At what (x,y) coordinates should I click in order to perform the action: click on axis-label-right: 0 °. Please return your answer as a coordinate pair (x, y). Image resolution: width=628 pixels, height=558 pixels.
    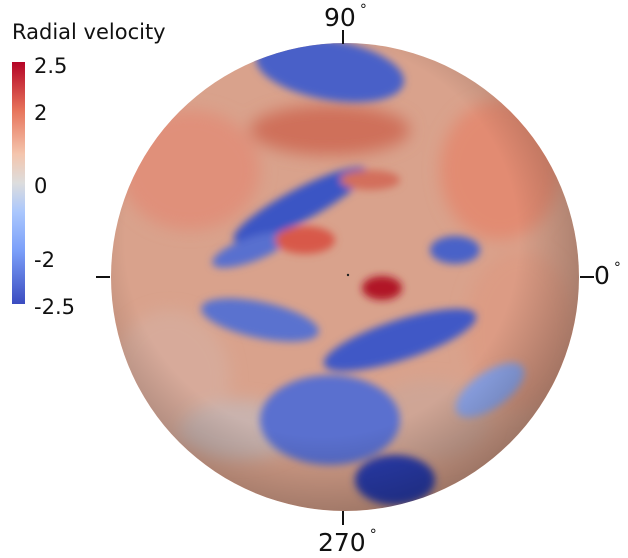
    Looking at the image, I should click on (607, 275).